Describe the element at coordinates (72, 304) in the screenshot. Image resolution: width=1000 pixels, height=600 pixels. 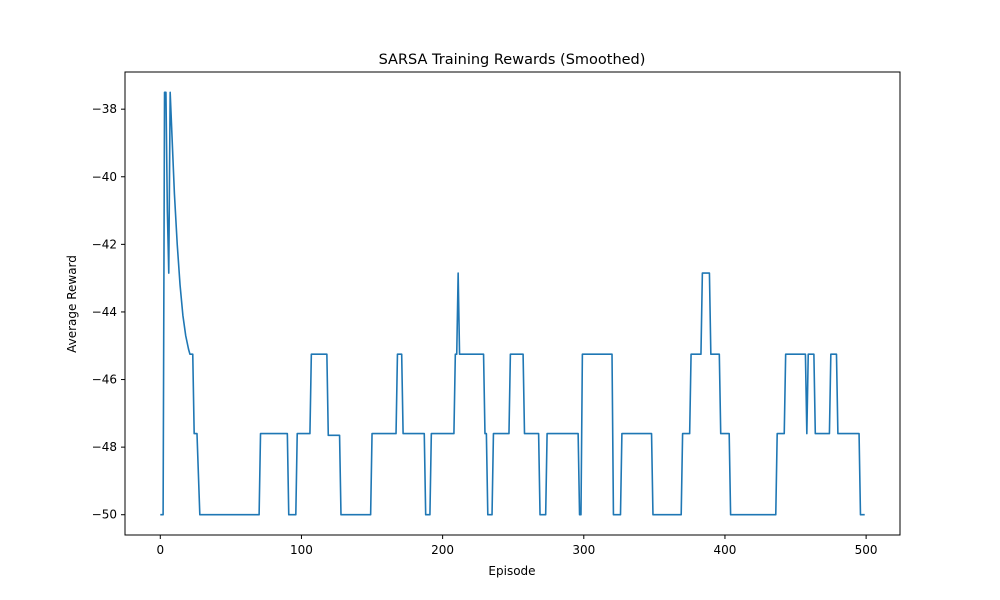
I see `y-axis-title: Average Reward` at that location.